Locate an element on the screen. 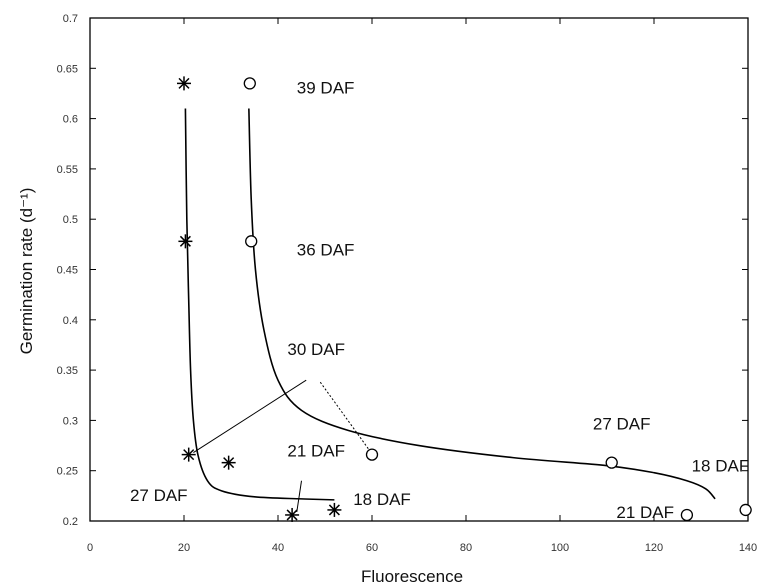 The image size is (764, 585). x-tick-label: 60 is located at coordinates (372, 548).